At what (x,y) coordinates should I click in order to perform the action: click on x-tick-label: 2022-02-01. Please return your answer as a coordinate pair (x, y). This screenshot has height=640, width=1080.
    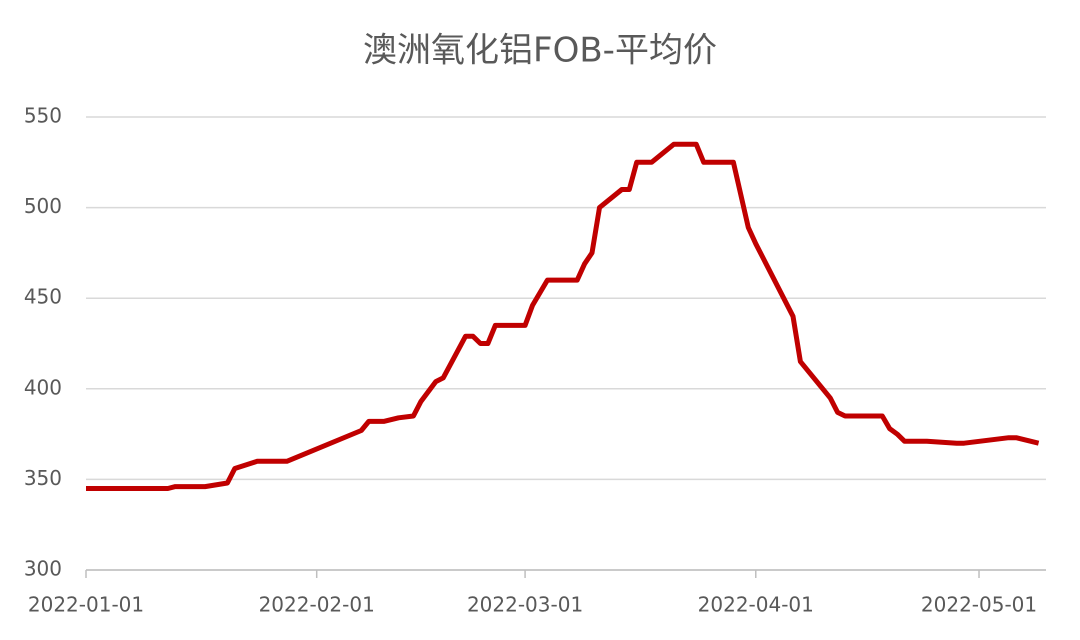
    Looking at the image, I should click on (317, 605).